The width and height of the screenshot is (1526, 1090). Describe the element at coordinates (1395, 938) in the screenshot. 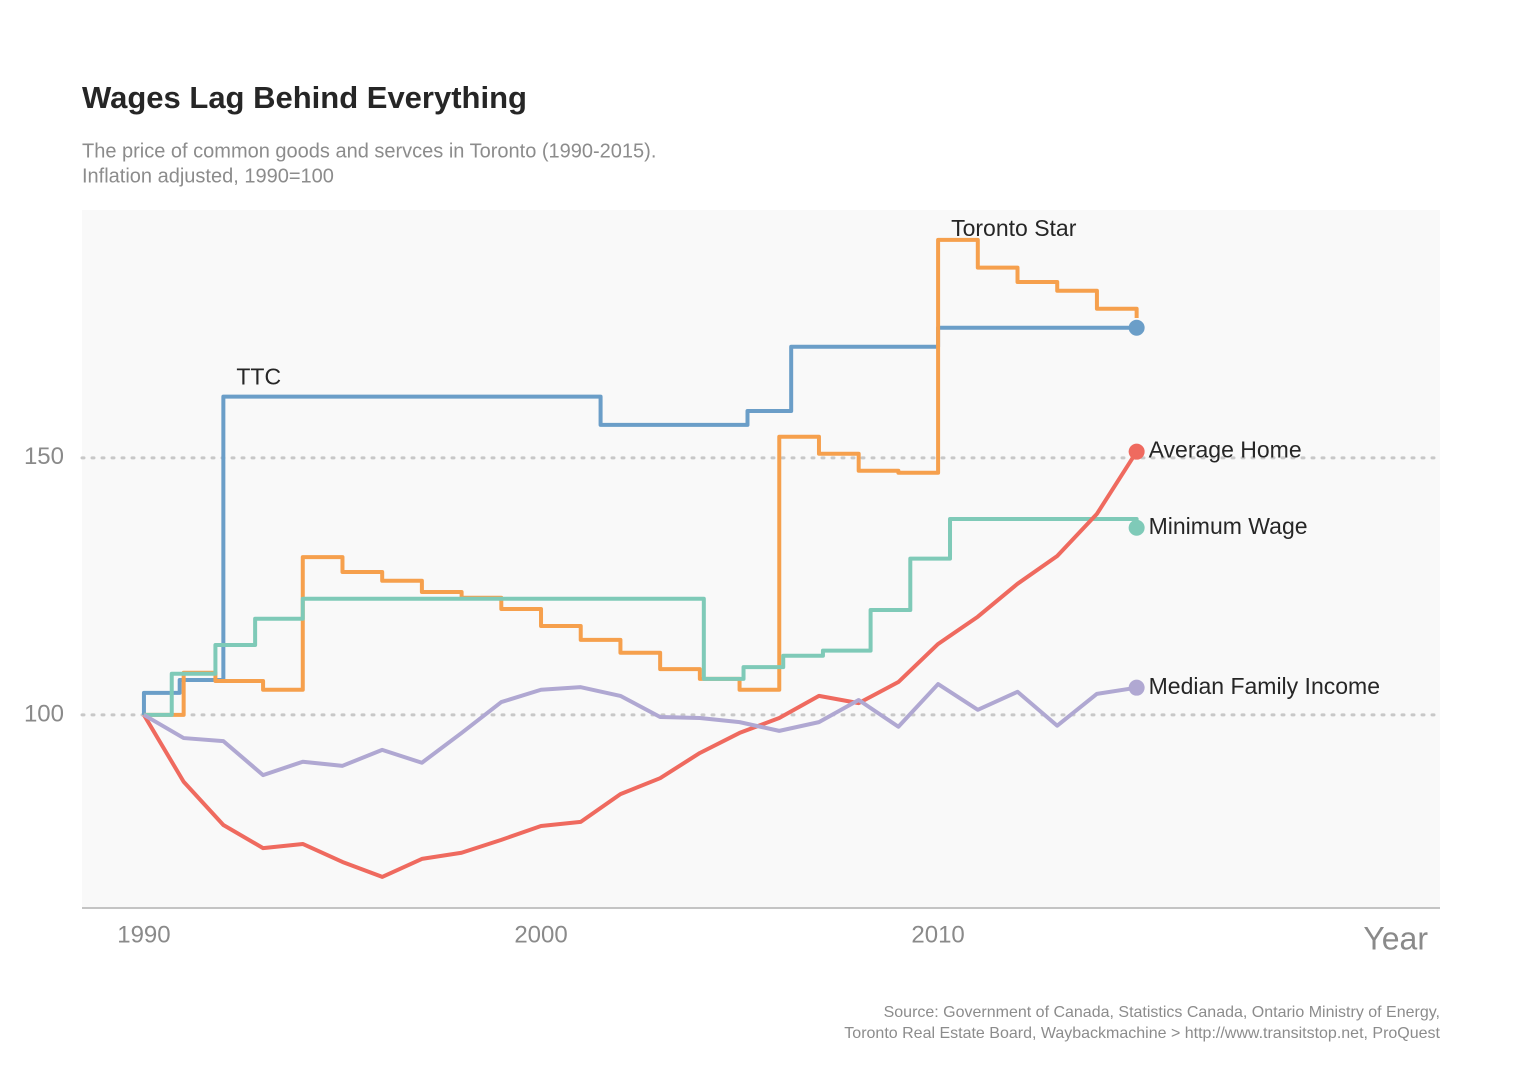

I see `x-axis-title: Year` at that location.